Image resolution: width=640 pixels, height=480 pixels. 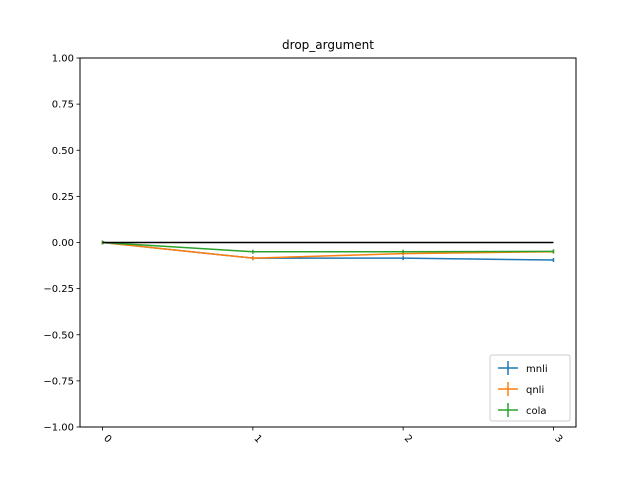 What do you see at coordinates (537, 369) in the screenshot?
I see `legend-label-mnli: mnli` at bounding box center [537, 369].